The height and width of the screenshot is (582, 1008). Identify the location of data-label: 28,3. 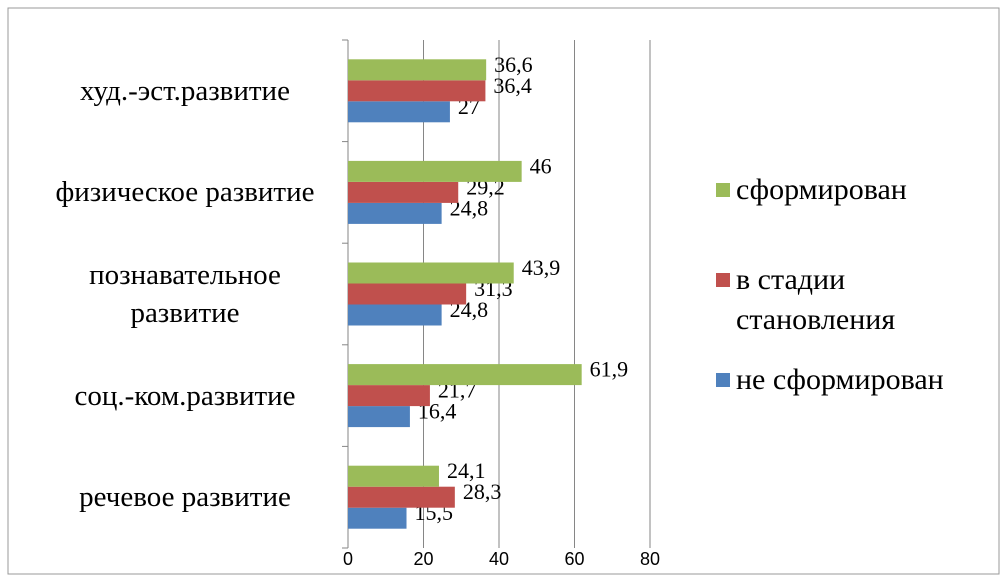
(482, 491).